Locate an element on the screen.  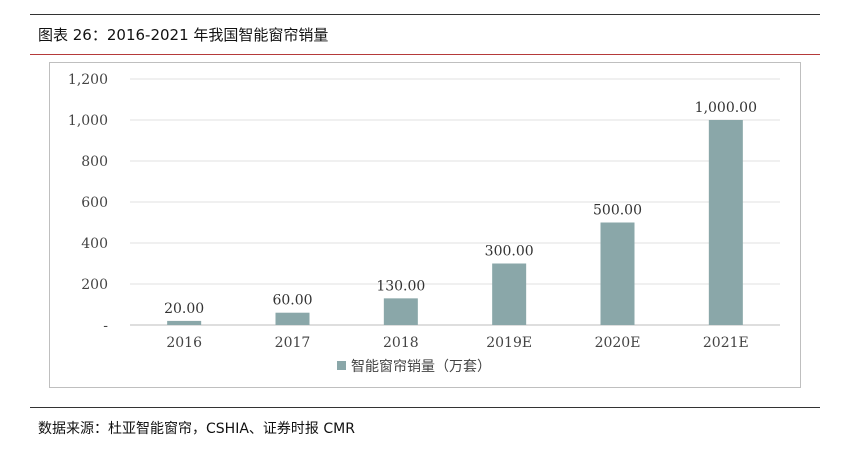
x-tick-label: 2016 is located at coordinates (184, 343).